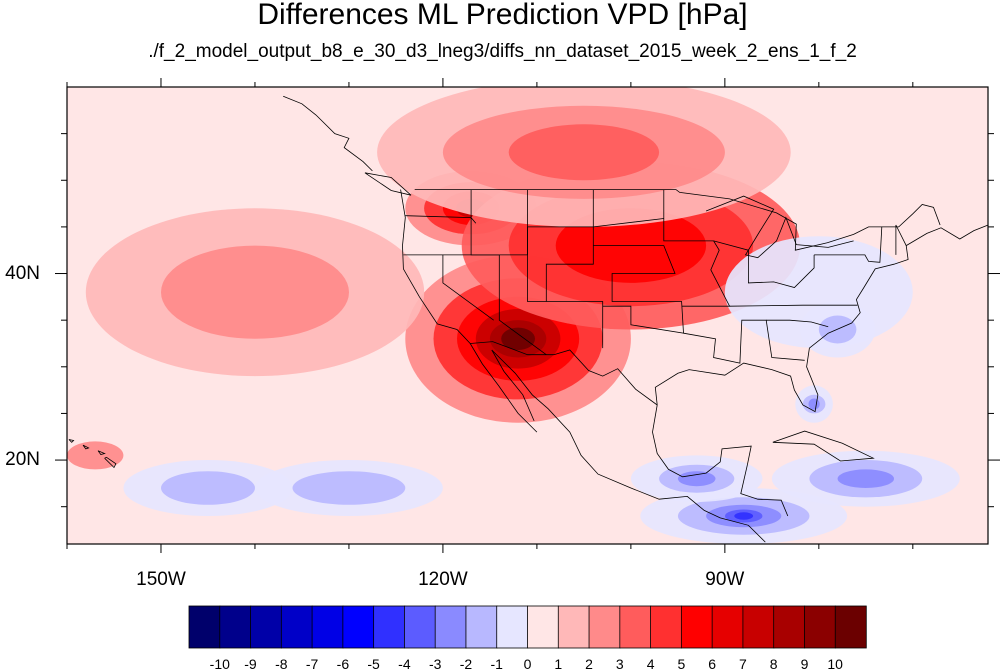 This screenshot has height=672, width=1005. I want to click on colorbar, so click(527, 627).